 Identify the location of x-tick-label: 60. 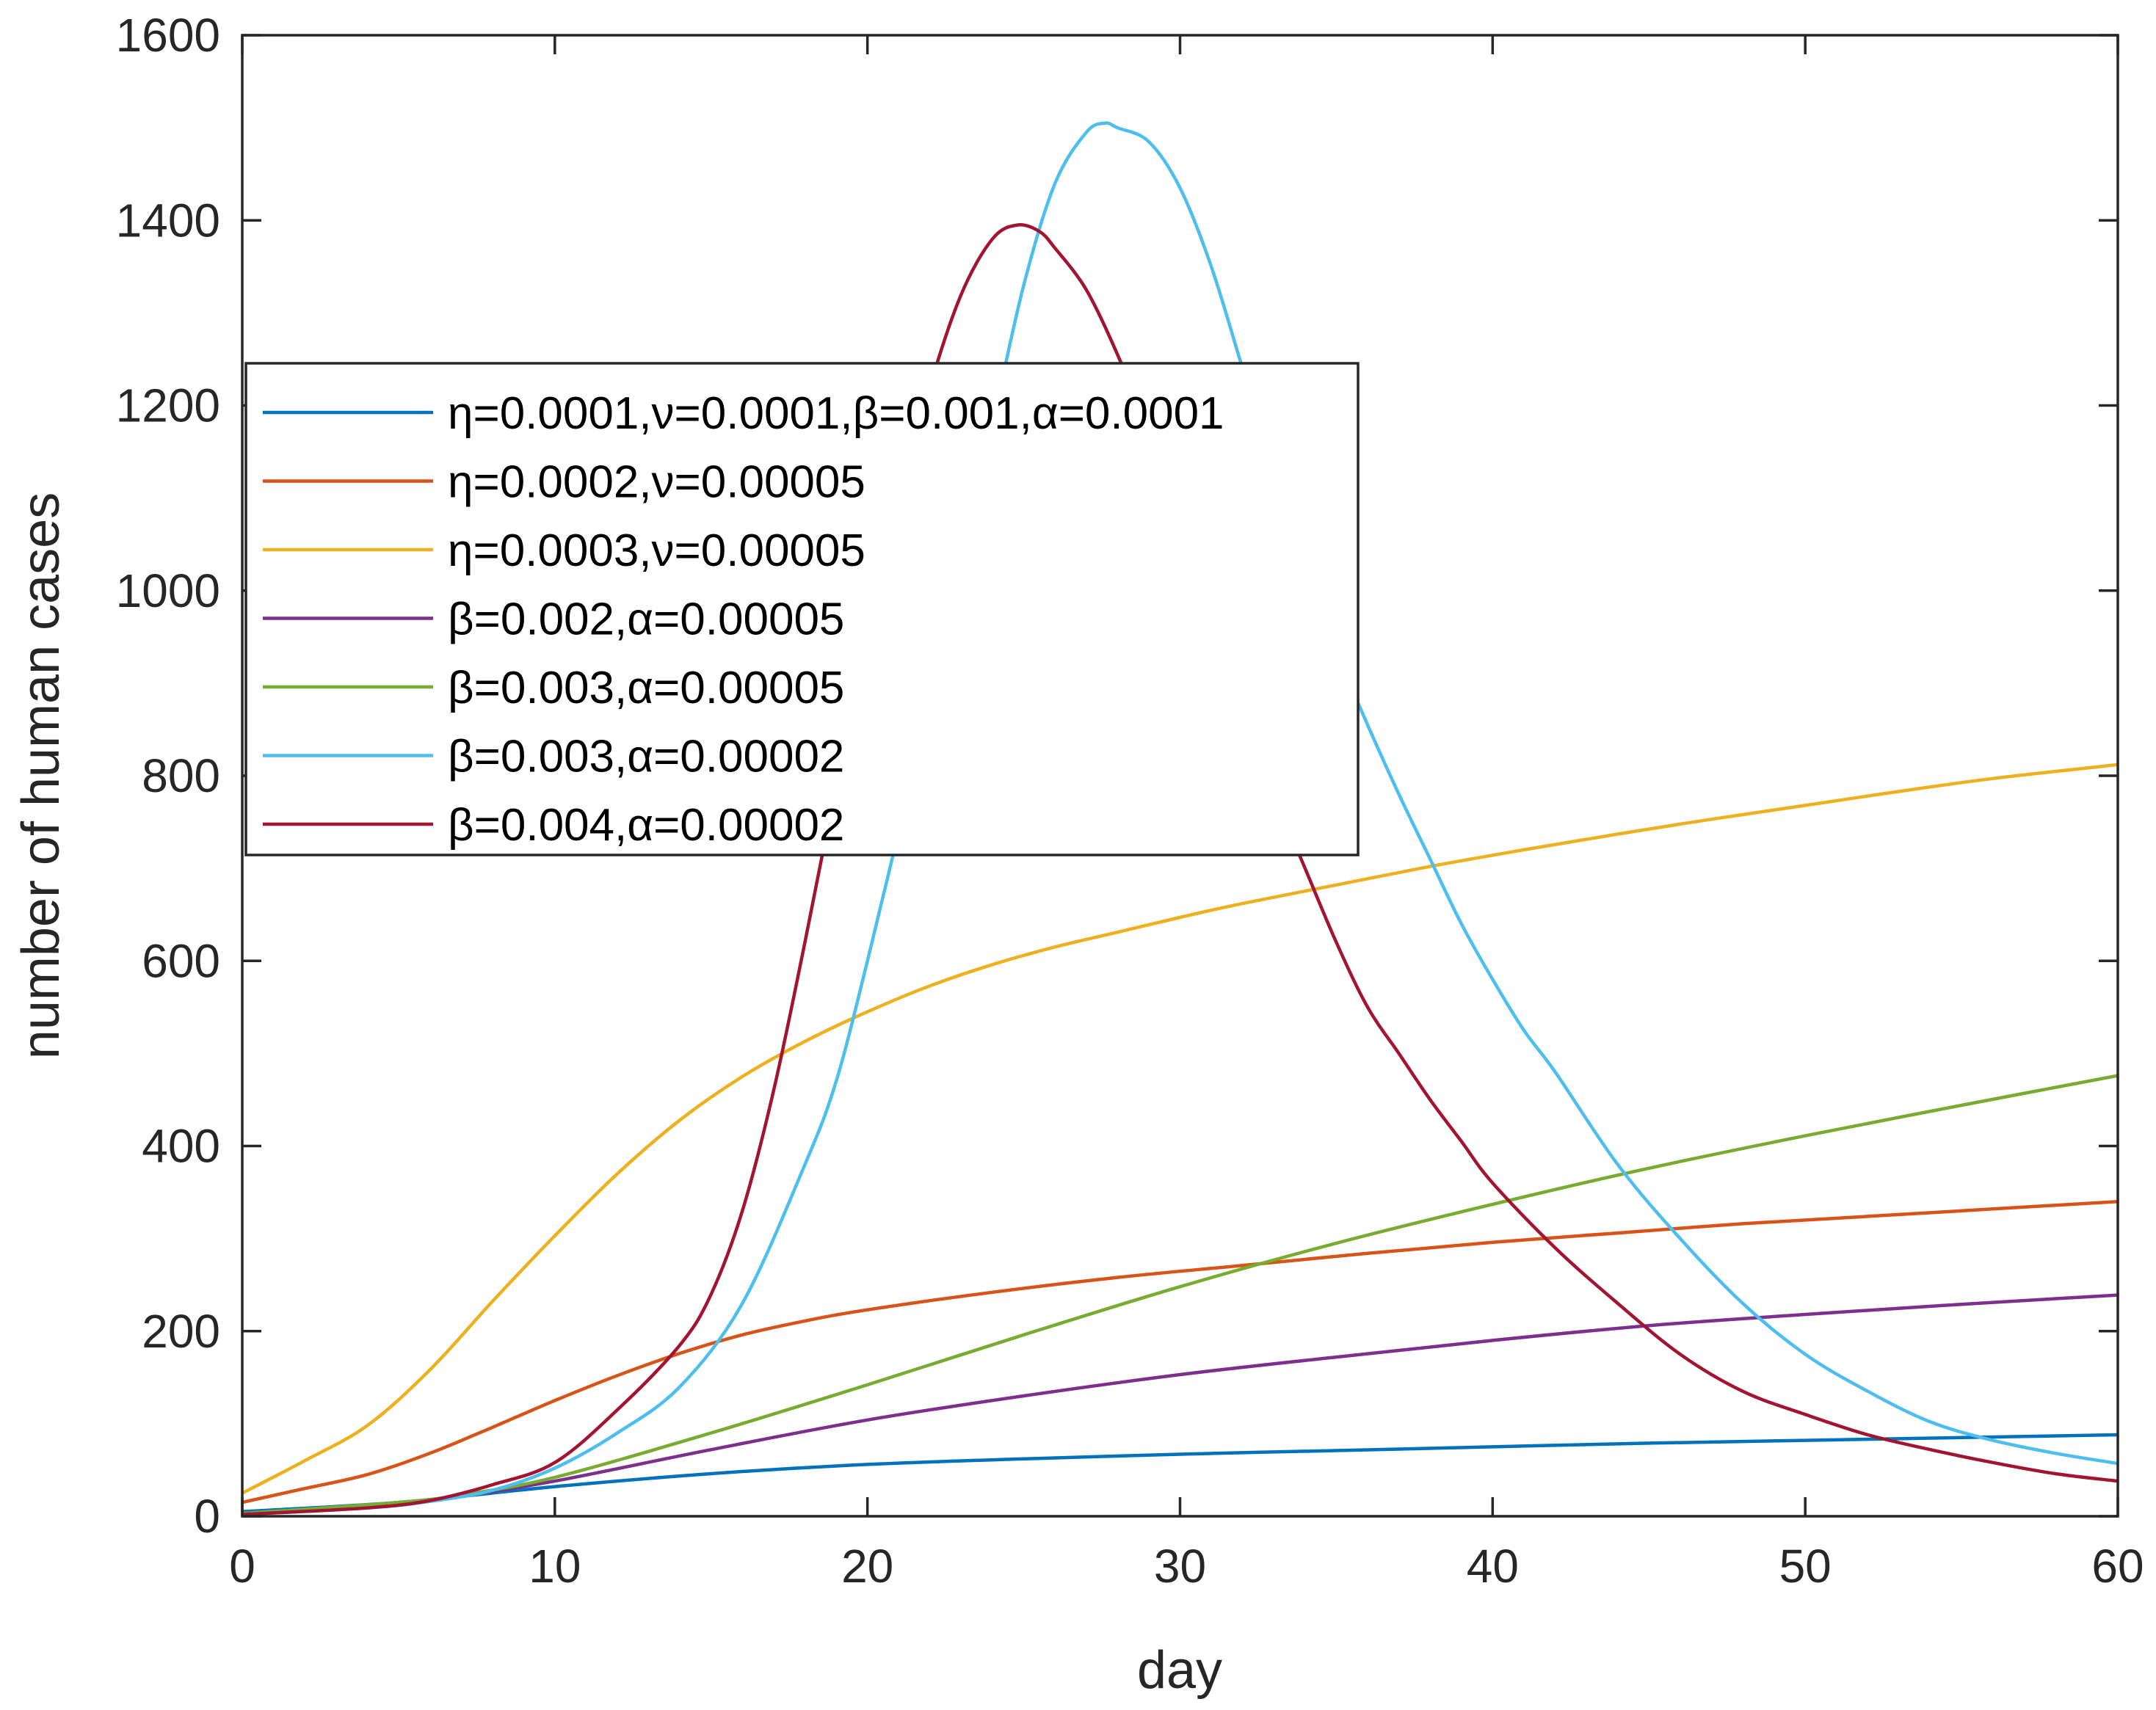
(2117, 1566).